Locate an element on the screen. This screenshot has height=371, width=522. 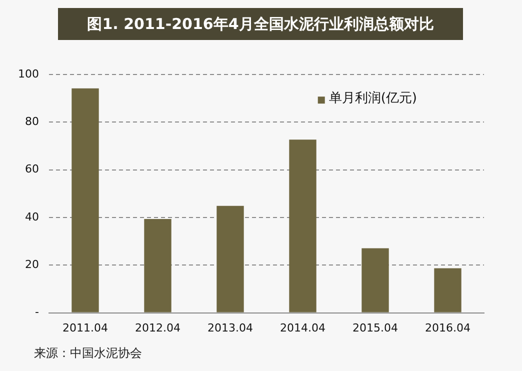
y-tick-label: 100 is located at coordinates (28, 73).